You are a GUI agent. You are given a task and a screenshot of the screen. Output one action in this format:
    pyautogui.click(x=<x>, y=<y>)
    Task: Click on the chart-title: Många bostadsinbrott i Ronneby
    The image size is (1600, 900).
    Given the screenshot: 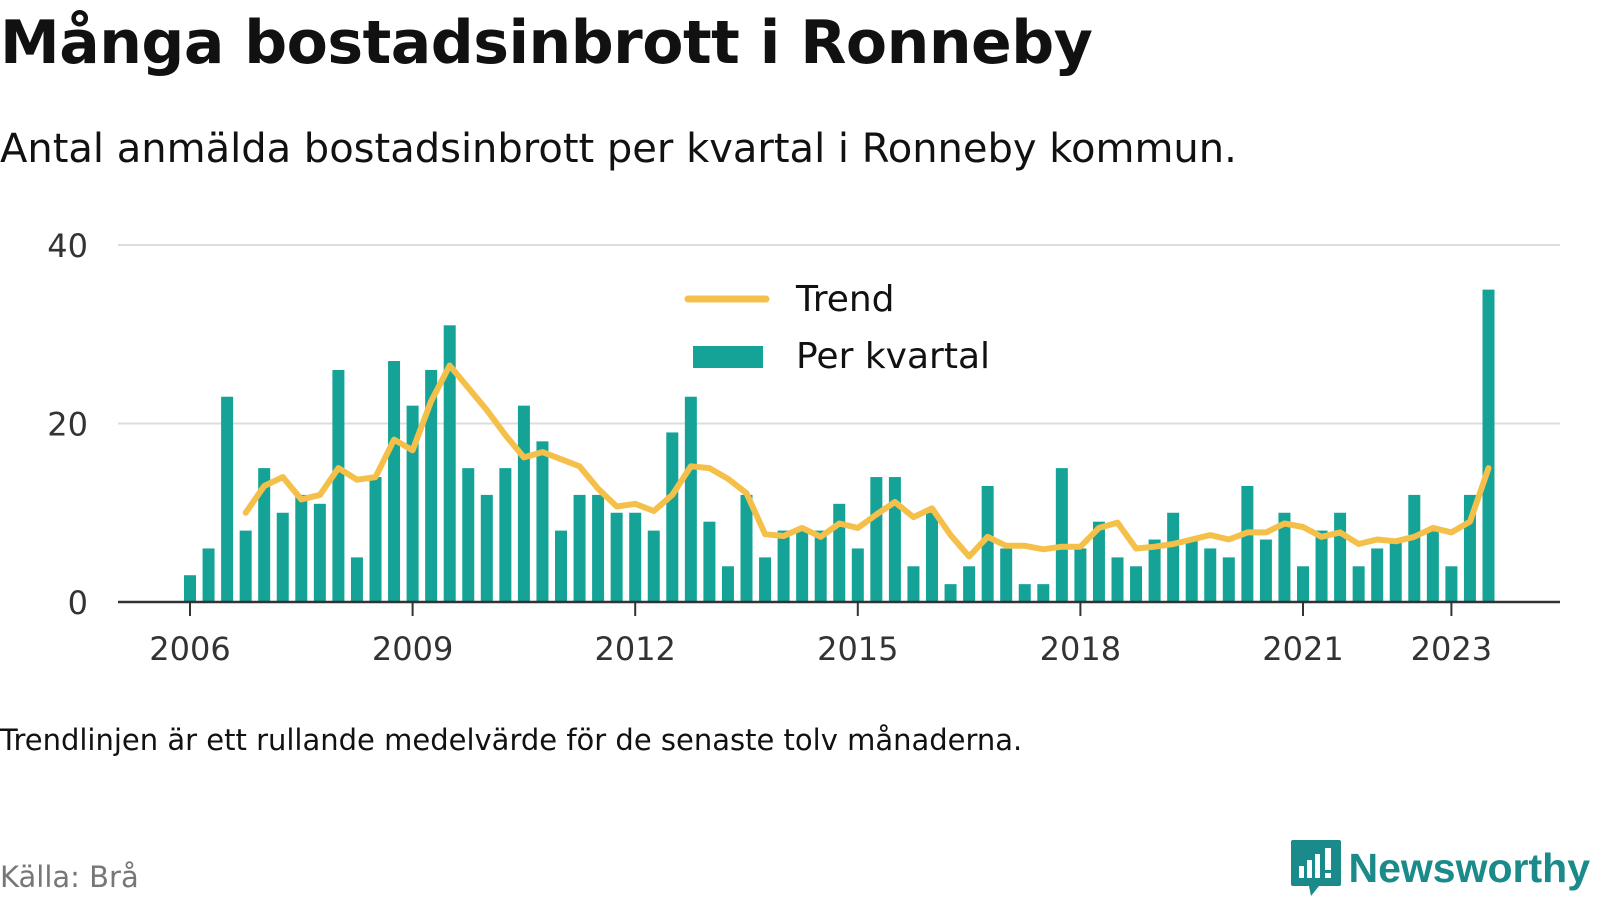 What is the action you would take?
    pyautogui.click(x=546, y=43)
    